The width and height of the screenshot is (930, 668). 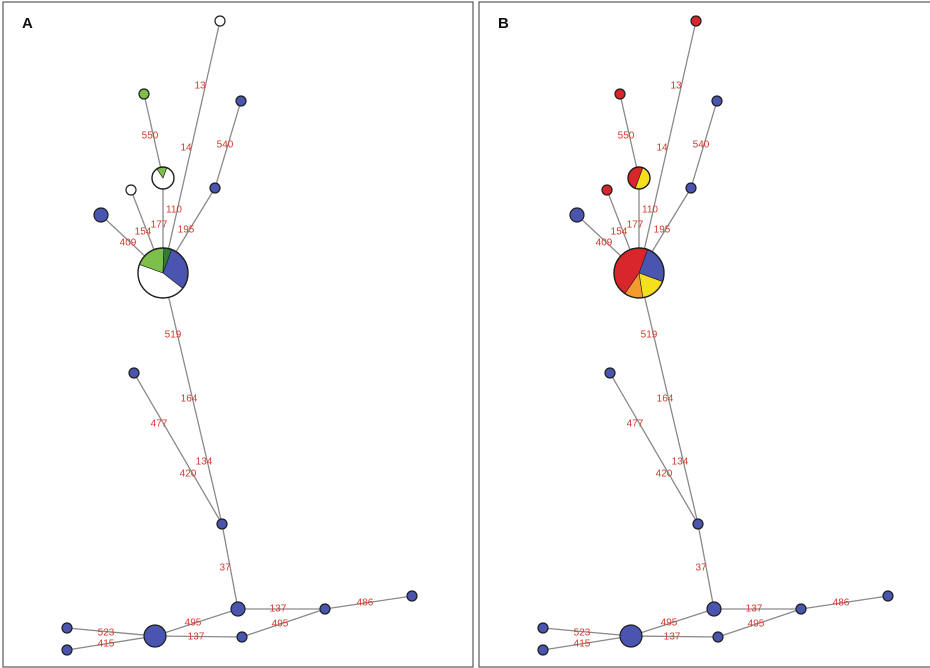 What do you see at coordinates (664, 474) in the screenshot?
I see `edge-label-e420: 420` at bounding box center [664, 474].